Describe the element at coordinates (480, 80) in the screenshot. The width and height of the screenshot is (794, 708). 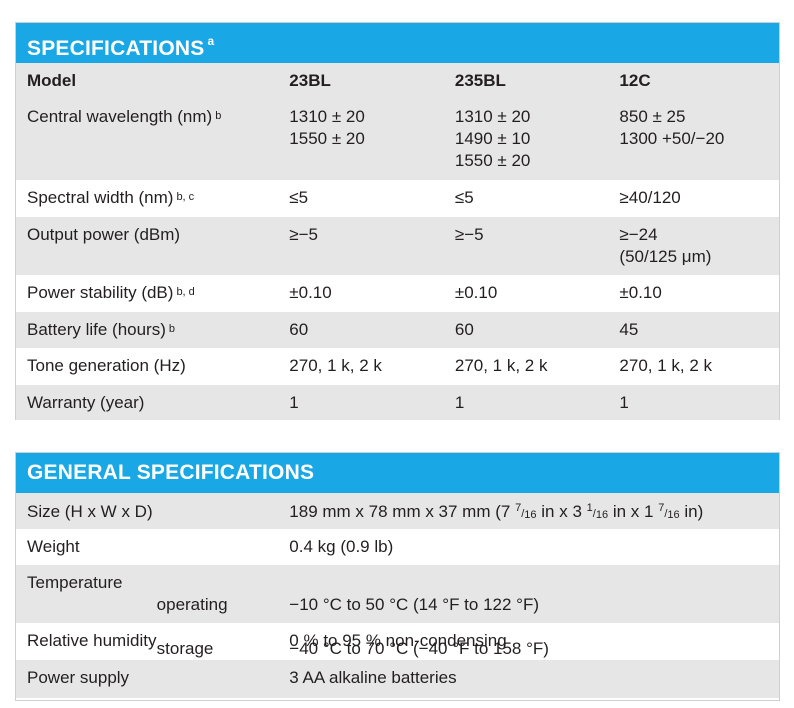
I see `col-header-235bl: 235BL` at that location.